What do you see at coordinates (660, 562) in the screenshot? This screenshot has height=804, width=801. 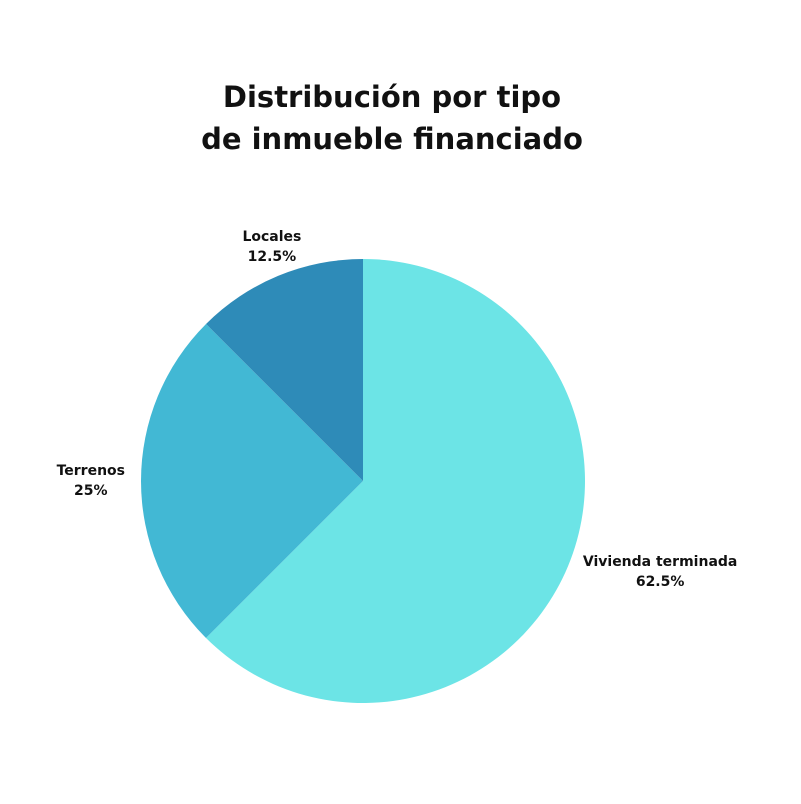 I see `slice-label: Vivienda terminada` at bounding box center [660, 562].